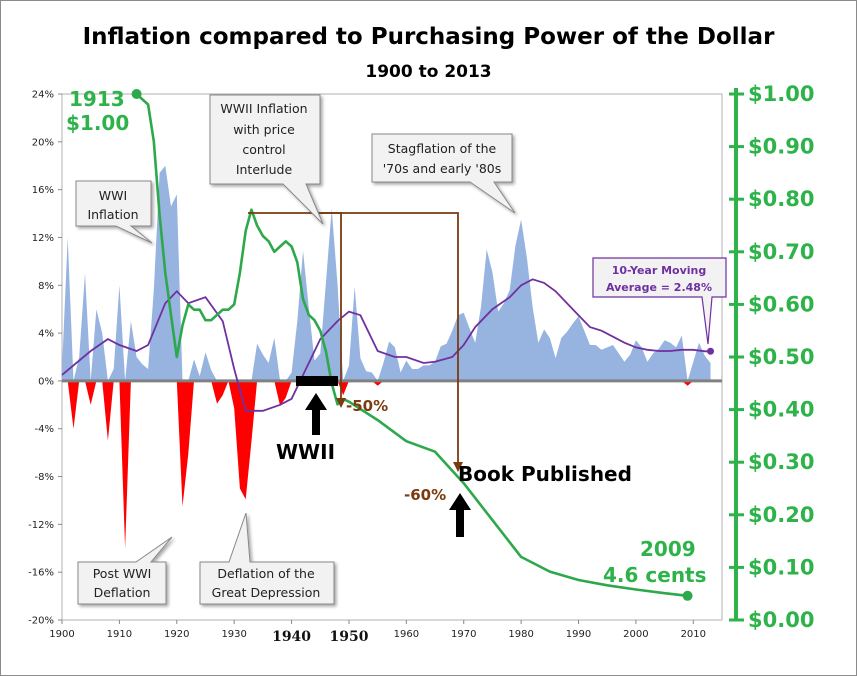 The height and width of the screenshot is (676, 857). I want to click on wwii-period-bar, so click(317, 381).